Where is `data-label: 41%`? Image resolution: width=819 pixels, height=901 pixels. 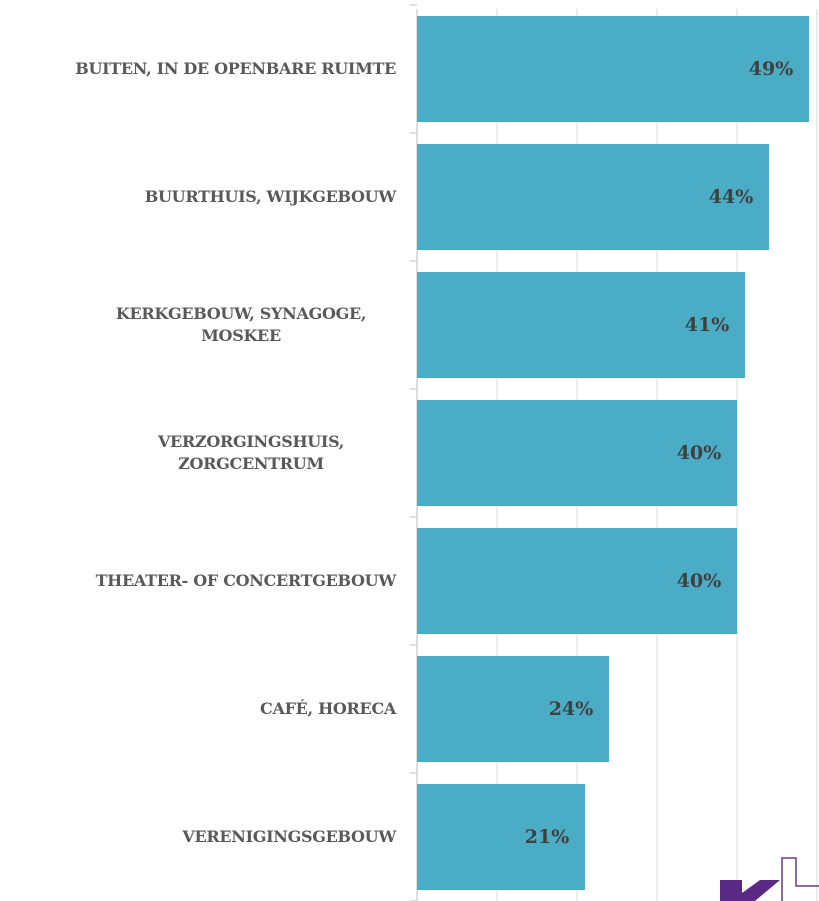
data-label: 41% is located at coordinates (707, 325).